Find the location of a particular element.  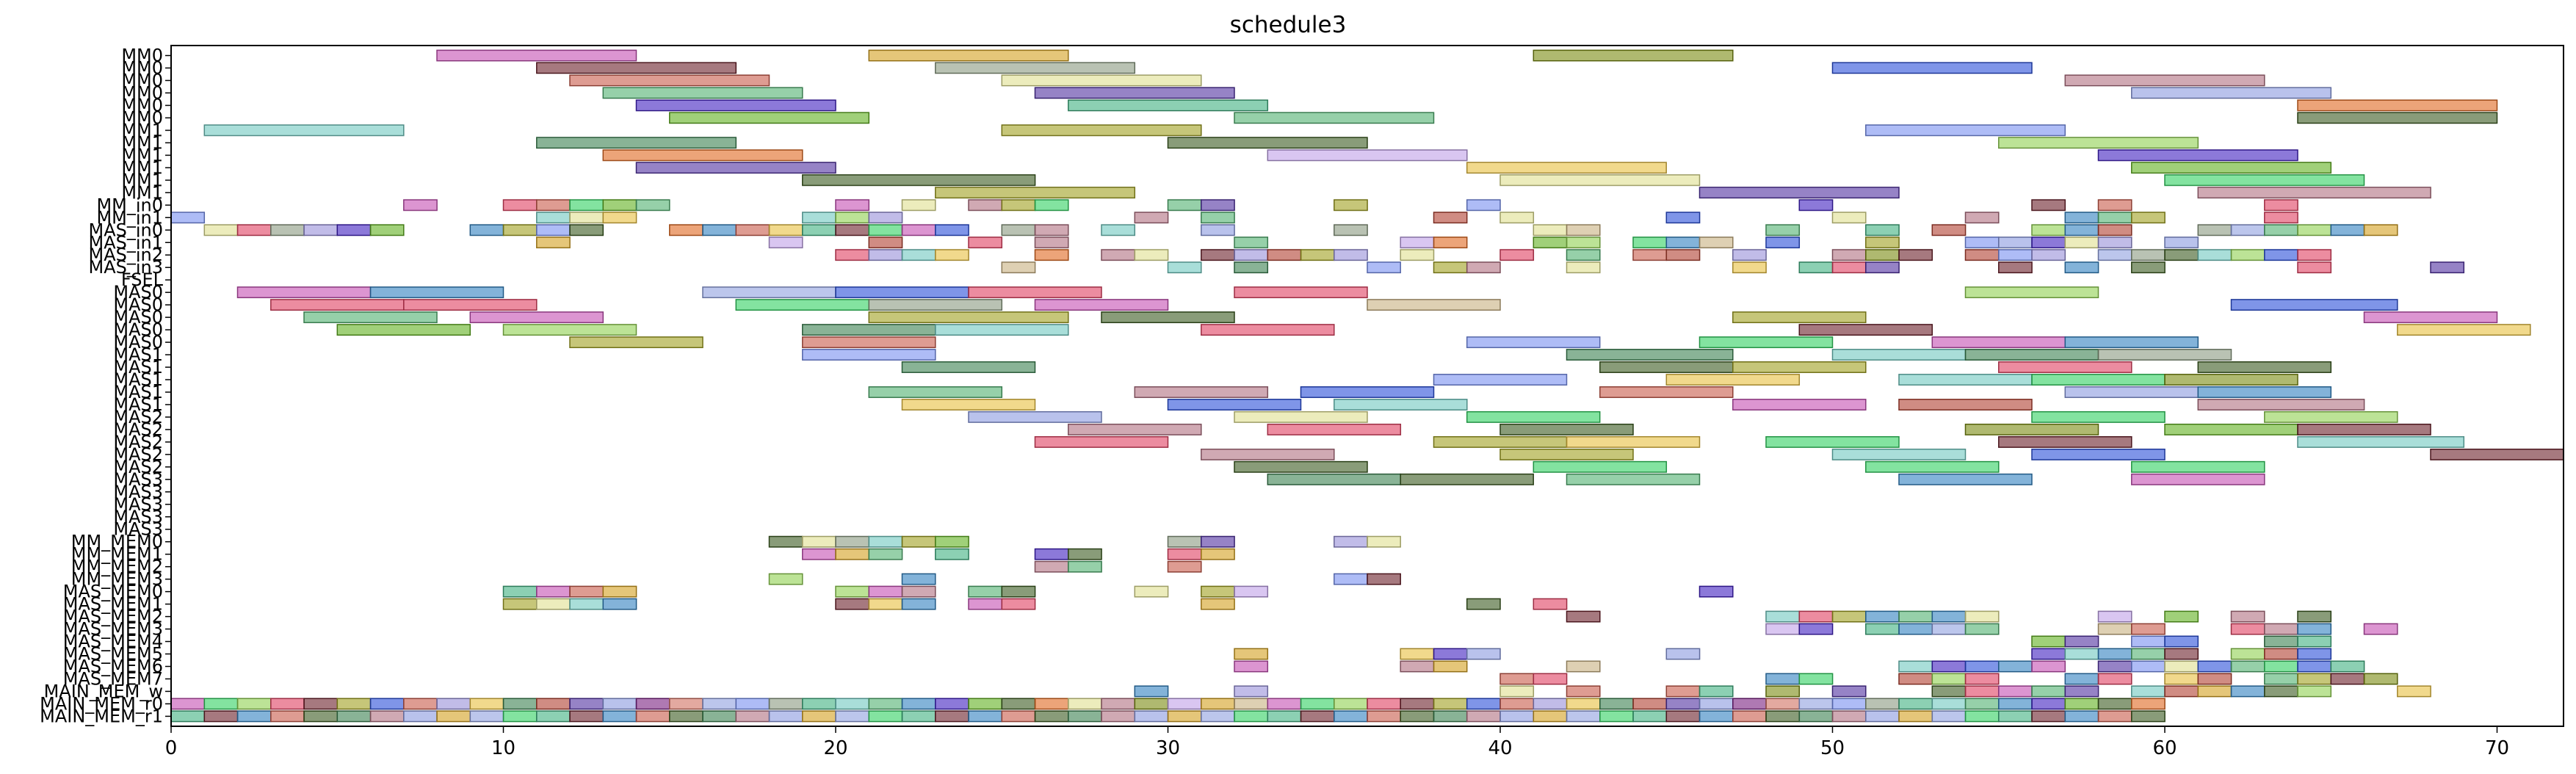

chart-title: schedule3 is located at coordinates (1288, 25).